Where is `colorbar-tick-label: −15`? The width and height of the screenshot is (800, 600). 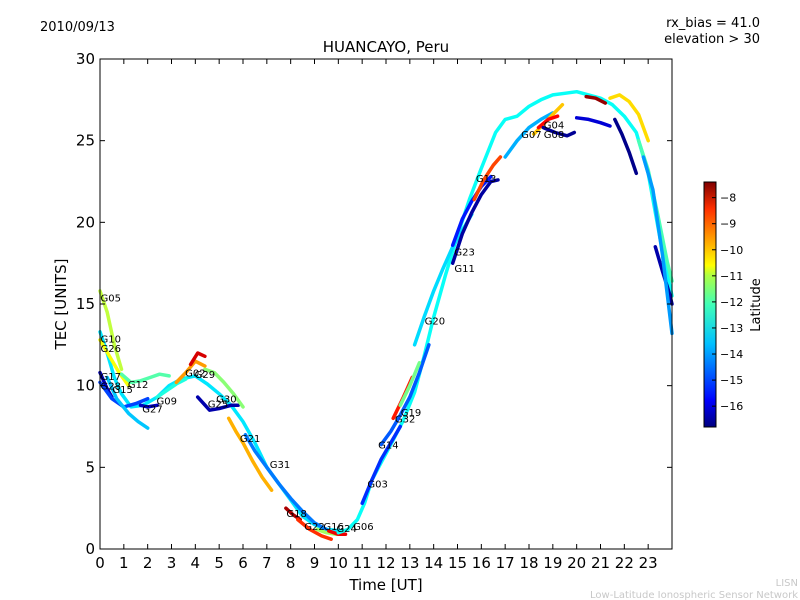 colorbar-tick-label: −15 is located at coordinates (731, 380).